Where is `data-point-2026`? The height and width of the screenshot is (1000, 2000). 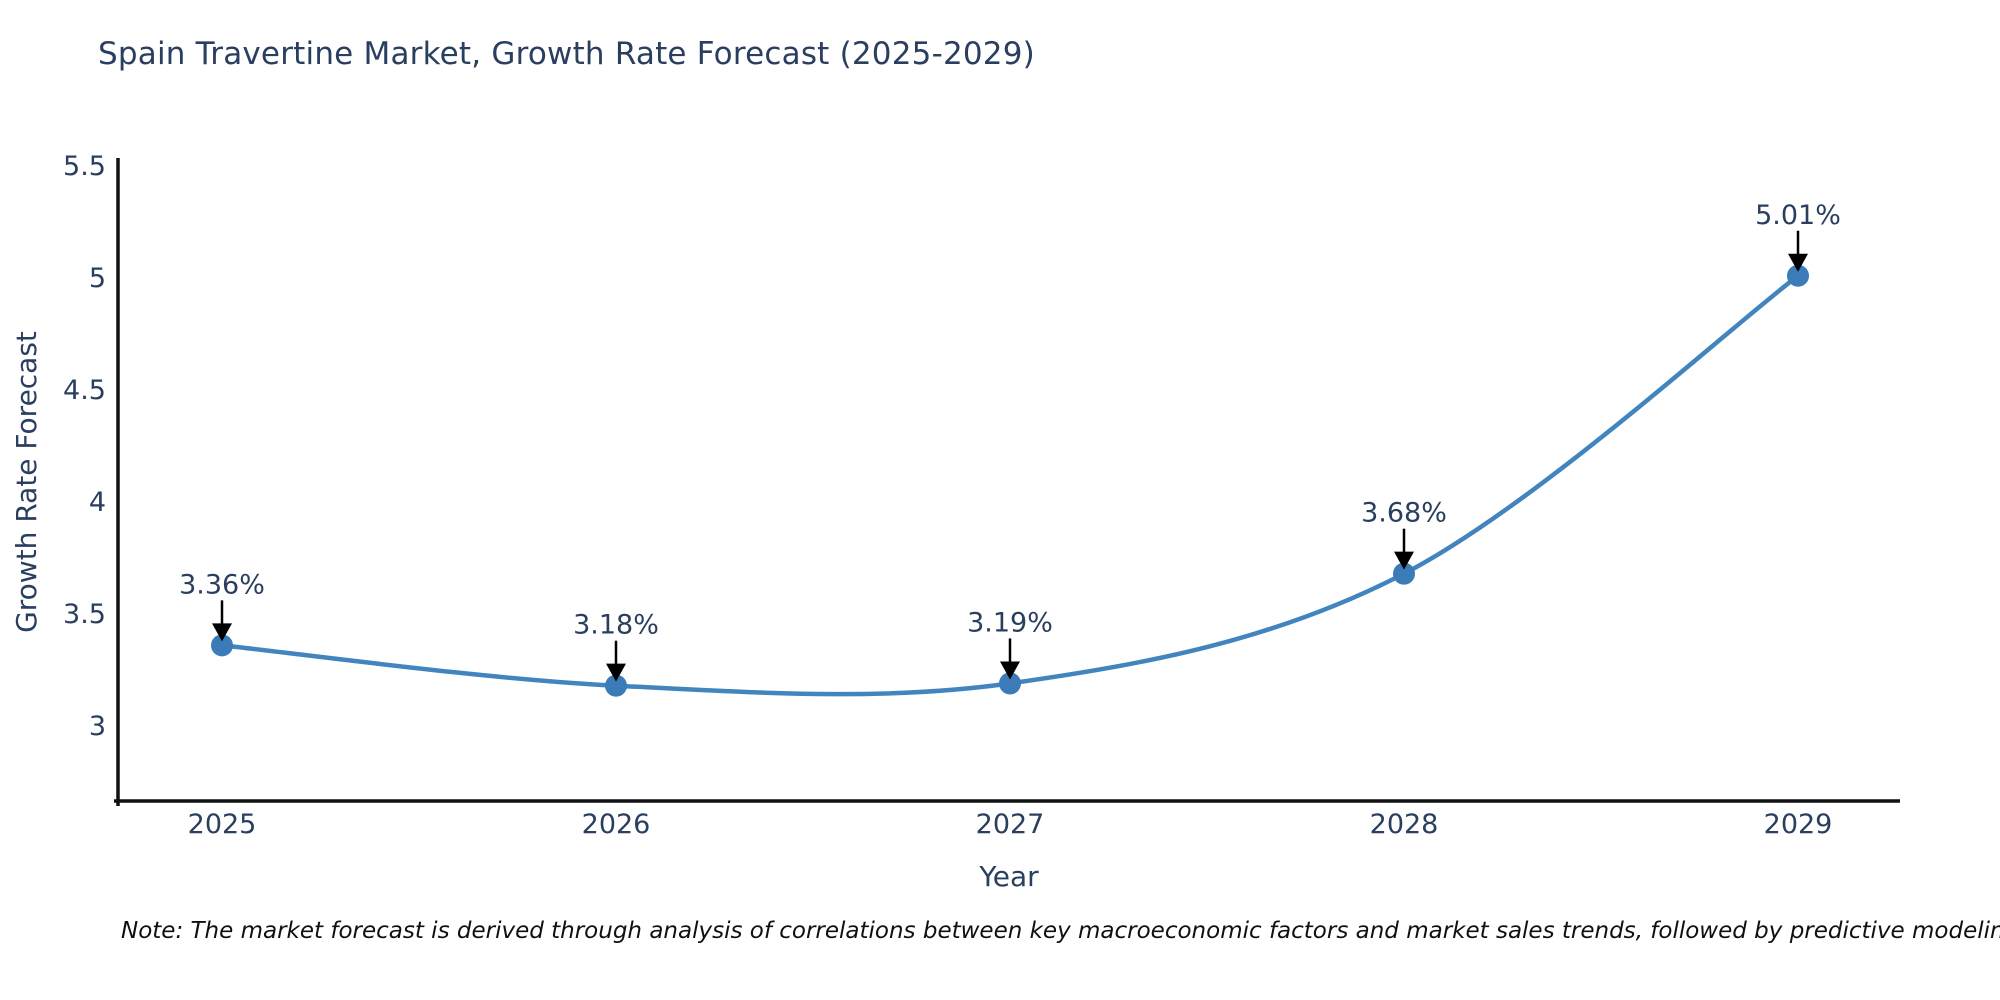
data-point-2026 is located at coordinates (616, 685).